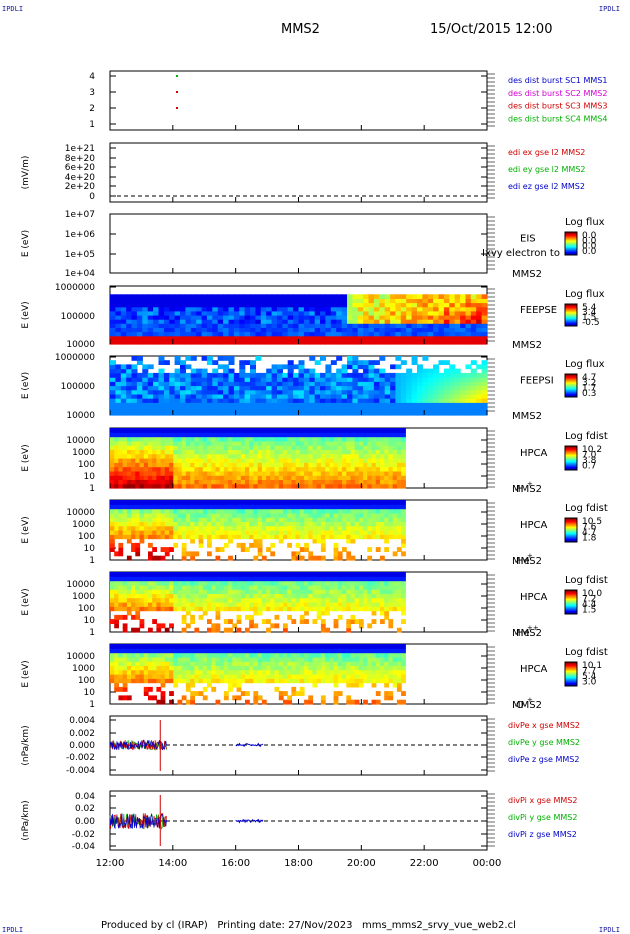 This screenshot has height=934, width=630. I want to click on ytick-label: 2e+20, so click(80, 187).